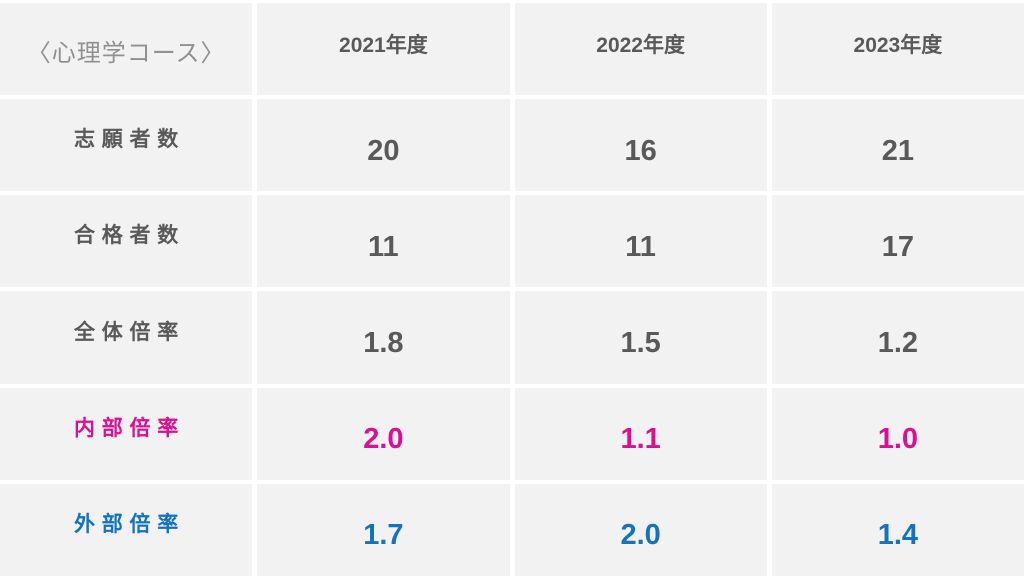 Image resolution: width=1024 pixels, height=576 pixels. I want to click on row-label: 合格者数, so click(129, 236).